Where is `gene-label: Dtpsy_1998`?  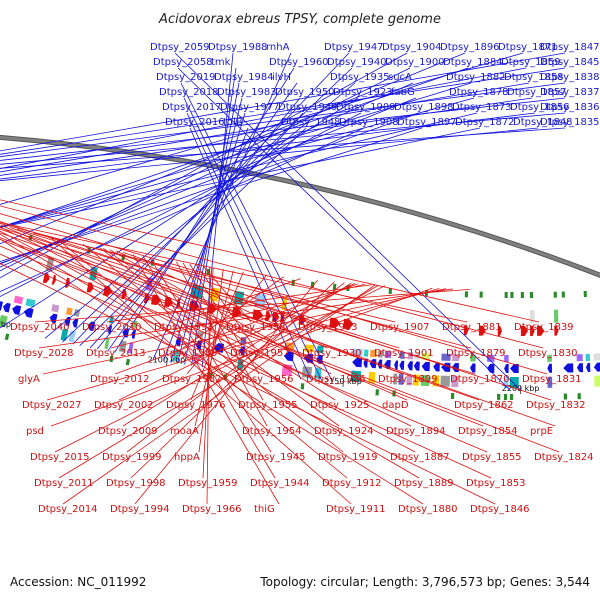
gene-label: Dtpsy_1998 is located at coordinates (136, 483).